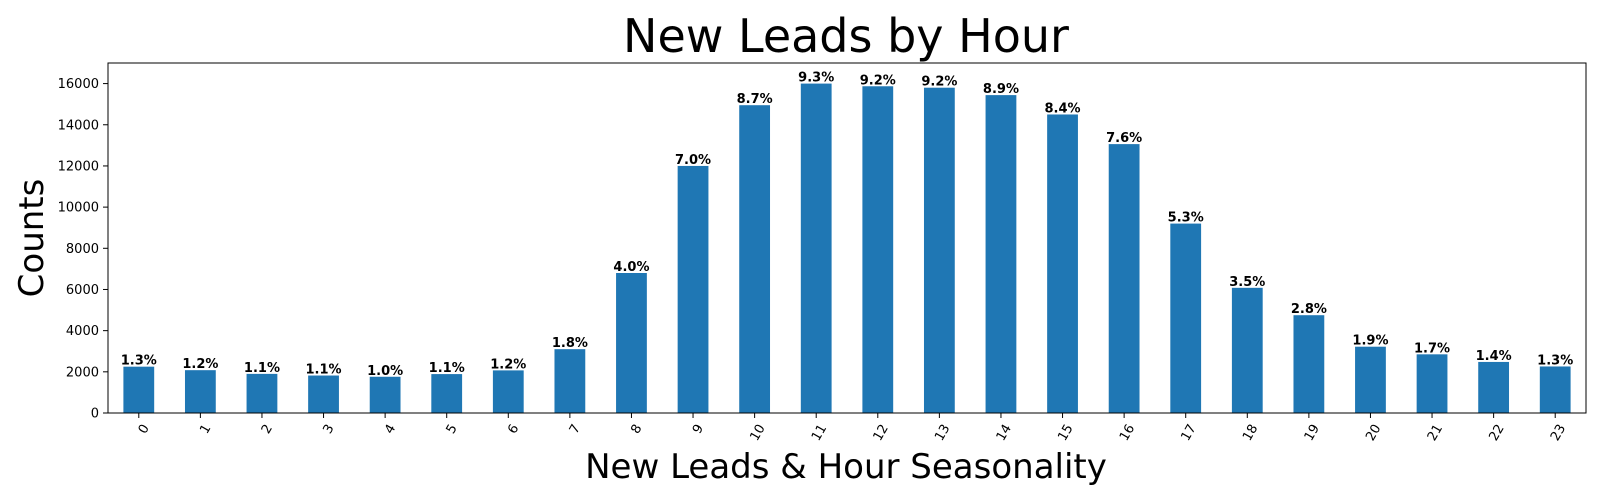 The image size is (1600, 504). What do you see at coordinates (205, 429) in the screenshot?
I see `x-tick-label: 1` at bounding box center [205, 429].